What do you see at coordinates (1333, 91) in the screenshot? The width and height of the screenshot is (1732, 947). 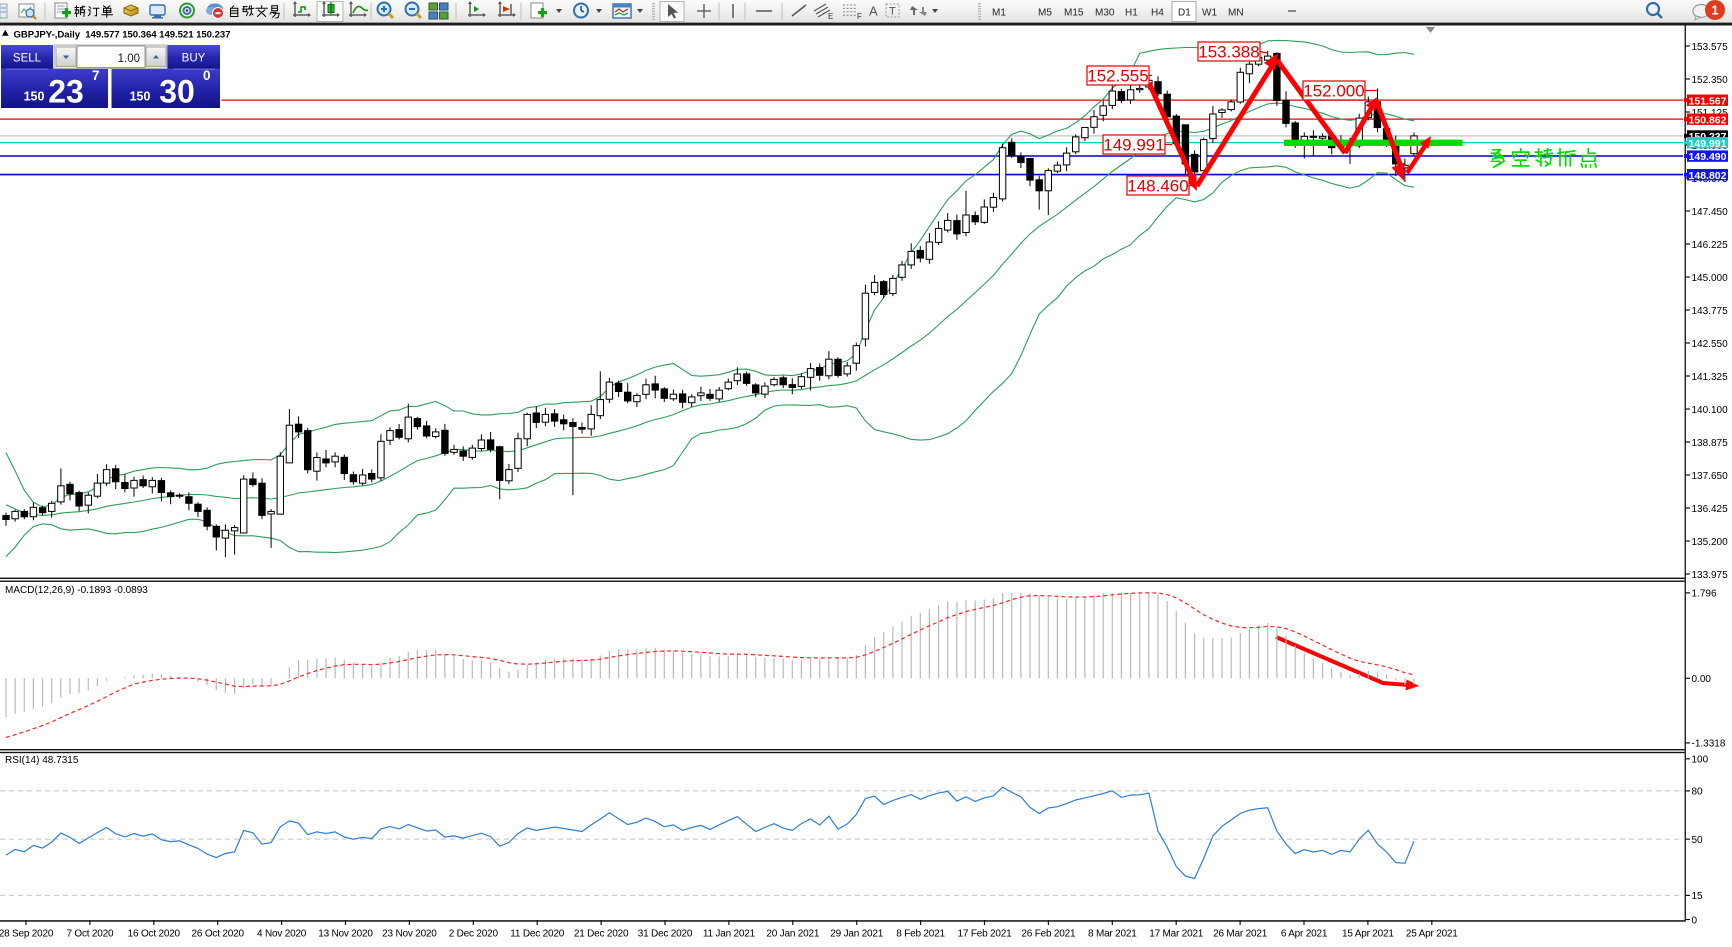 I see `svg-text: 152.000` at bounding box center [1333, 91].